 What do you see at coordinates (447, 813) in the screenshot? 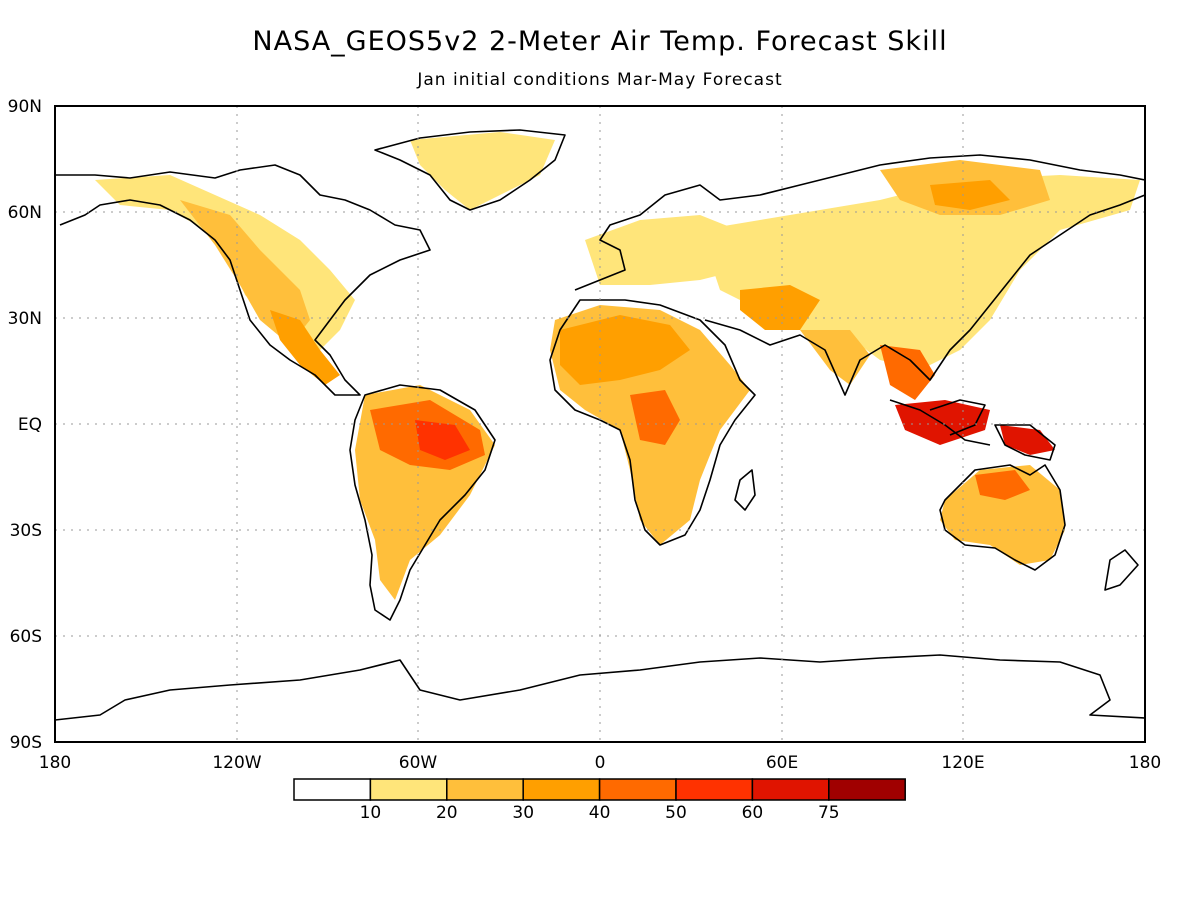
I see `colorbar-label: 20` at bounding box center [447, 813].